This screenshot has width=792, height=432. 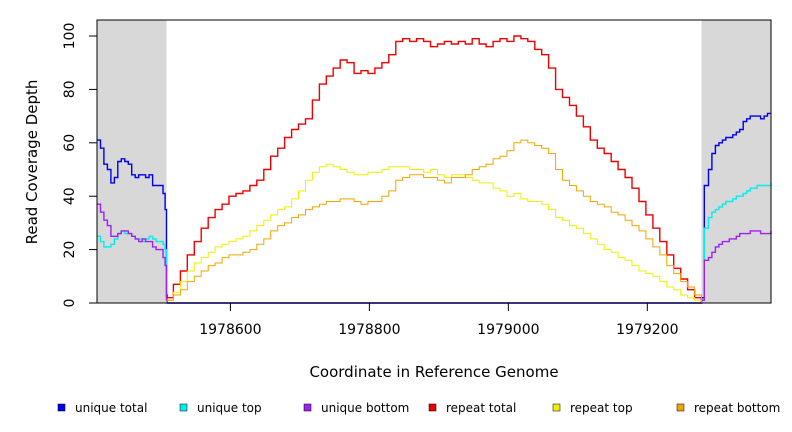 I want to click on legend-label-repeat-bottom: repeat bottom, so click(x=737, y=408).